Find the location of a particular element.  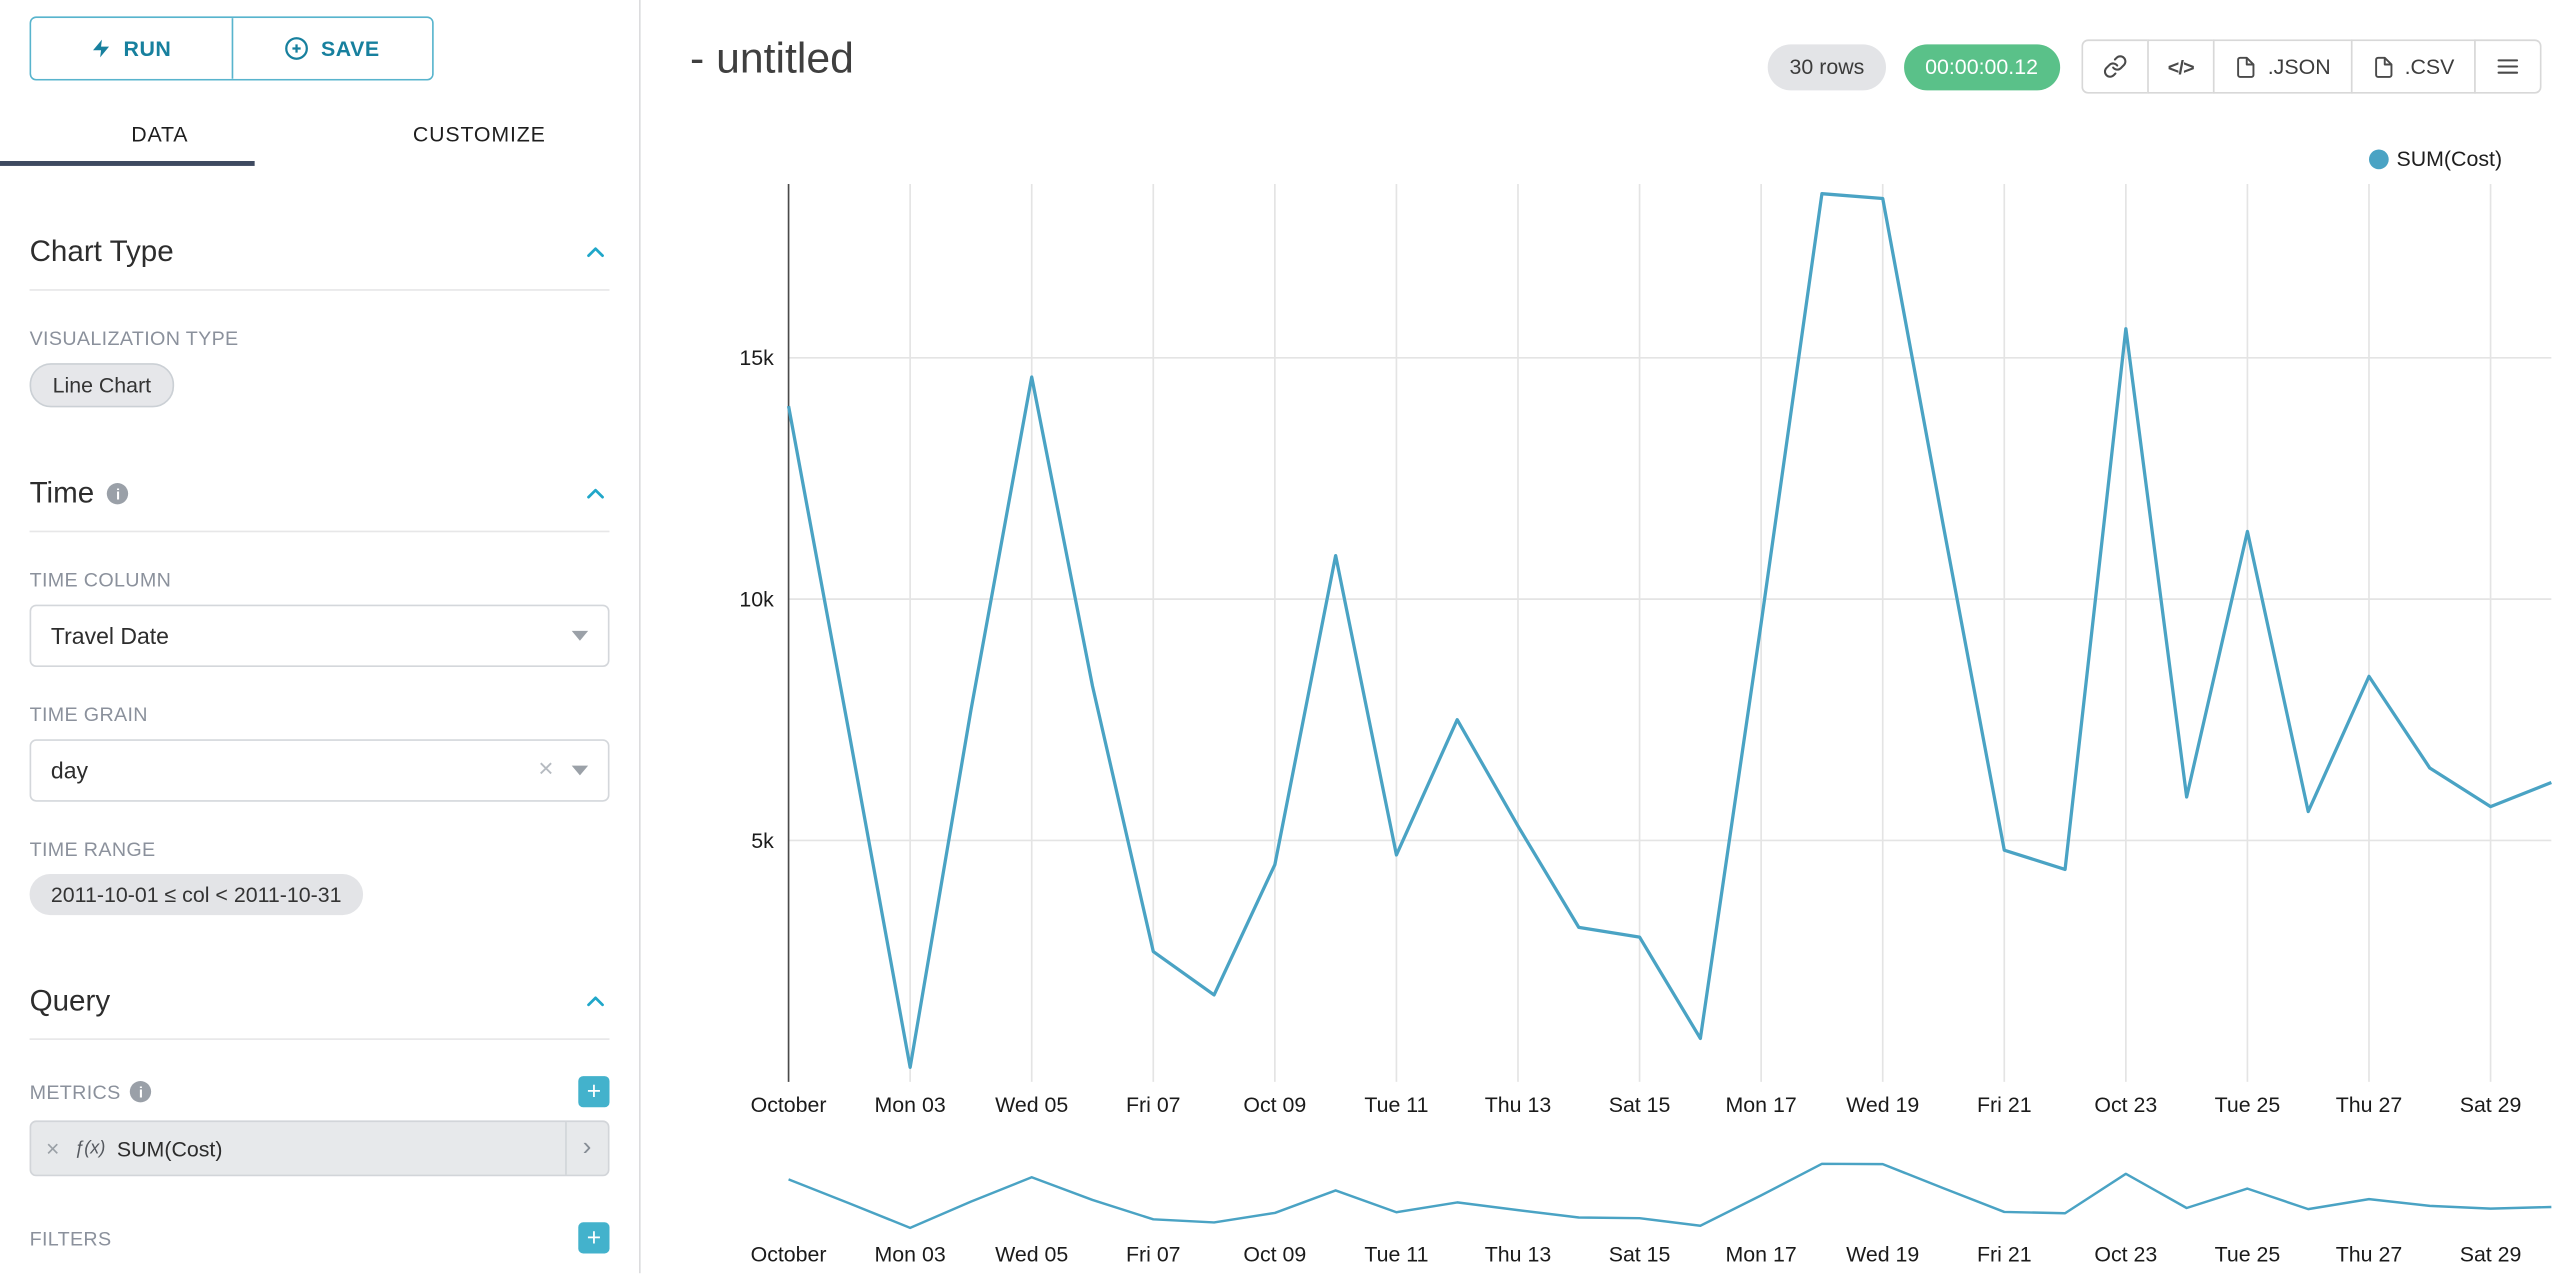

chart-header-actions: 30 rows 00:00:00.12 </> .JSON .CSV is located at coordinates (2155, 66).